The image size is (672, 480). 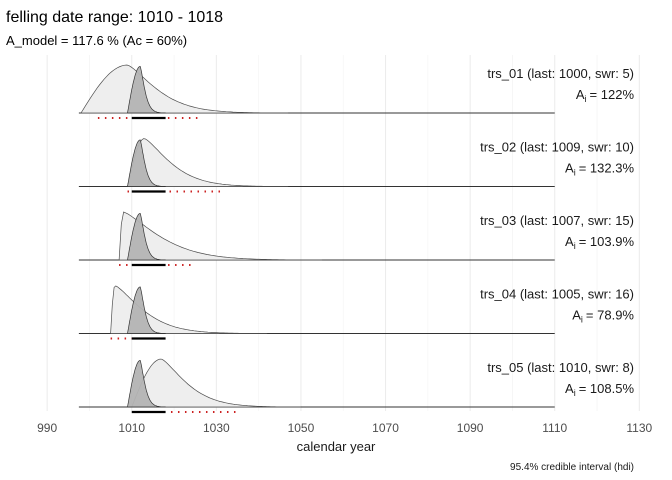 What do you see at coordinates (336, 446) in the screenshot?
I see `x-axis-title: calendar year` at bounding box center [336, 446].